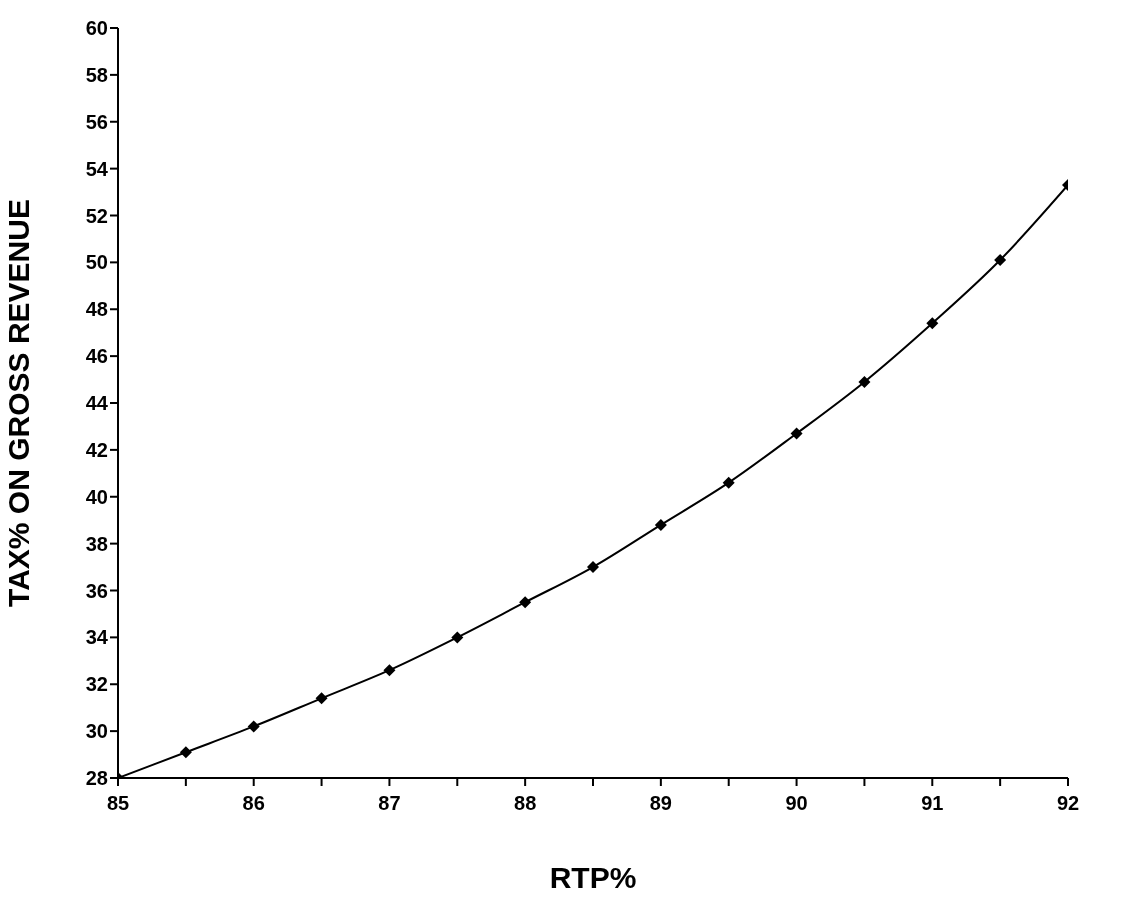 The image size is (1125, 912). Describe the element at coordinates (96, 449) in the screenshot. I see `y-tick-label: 42` at that location.